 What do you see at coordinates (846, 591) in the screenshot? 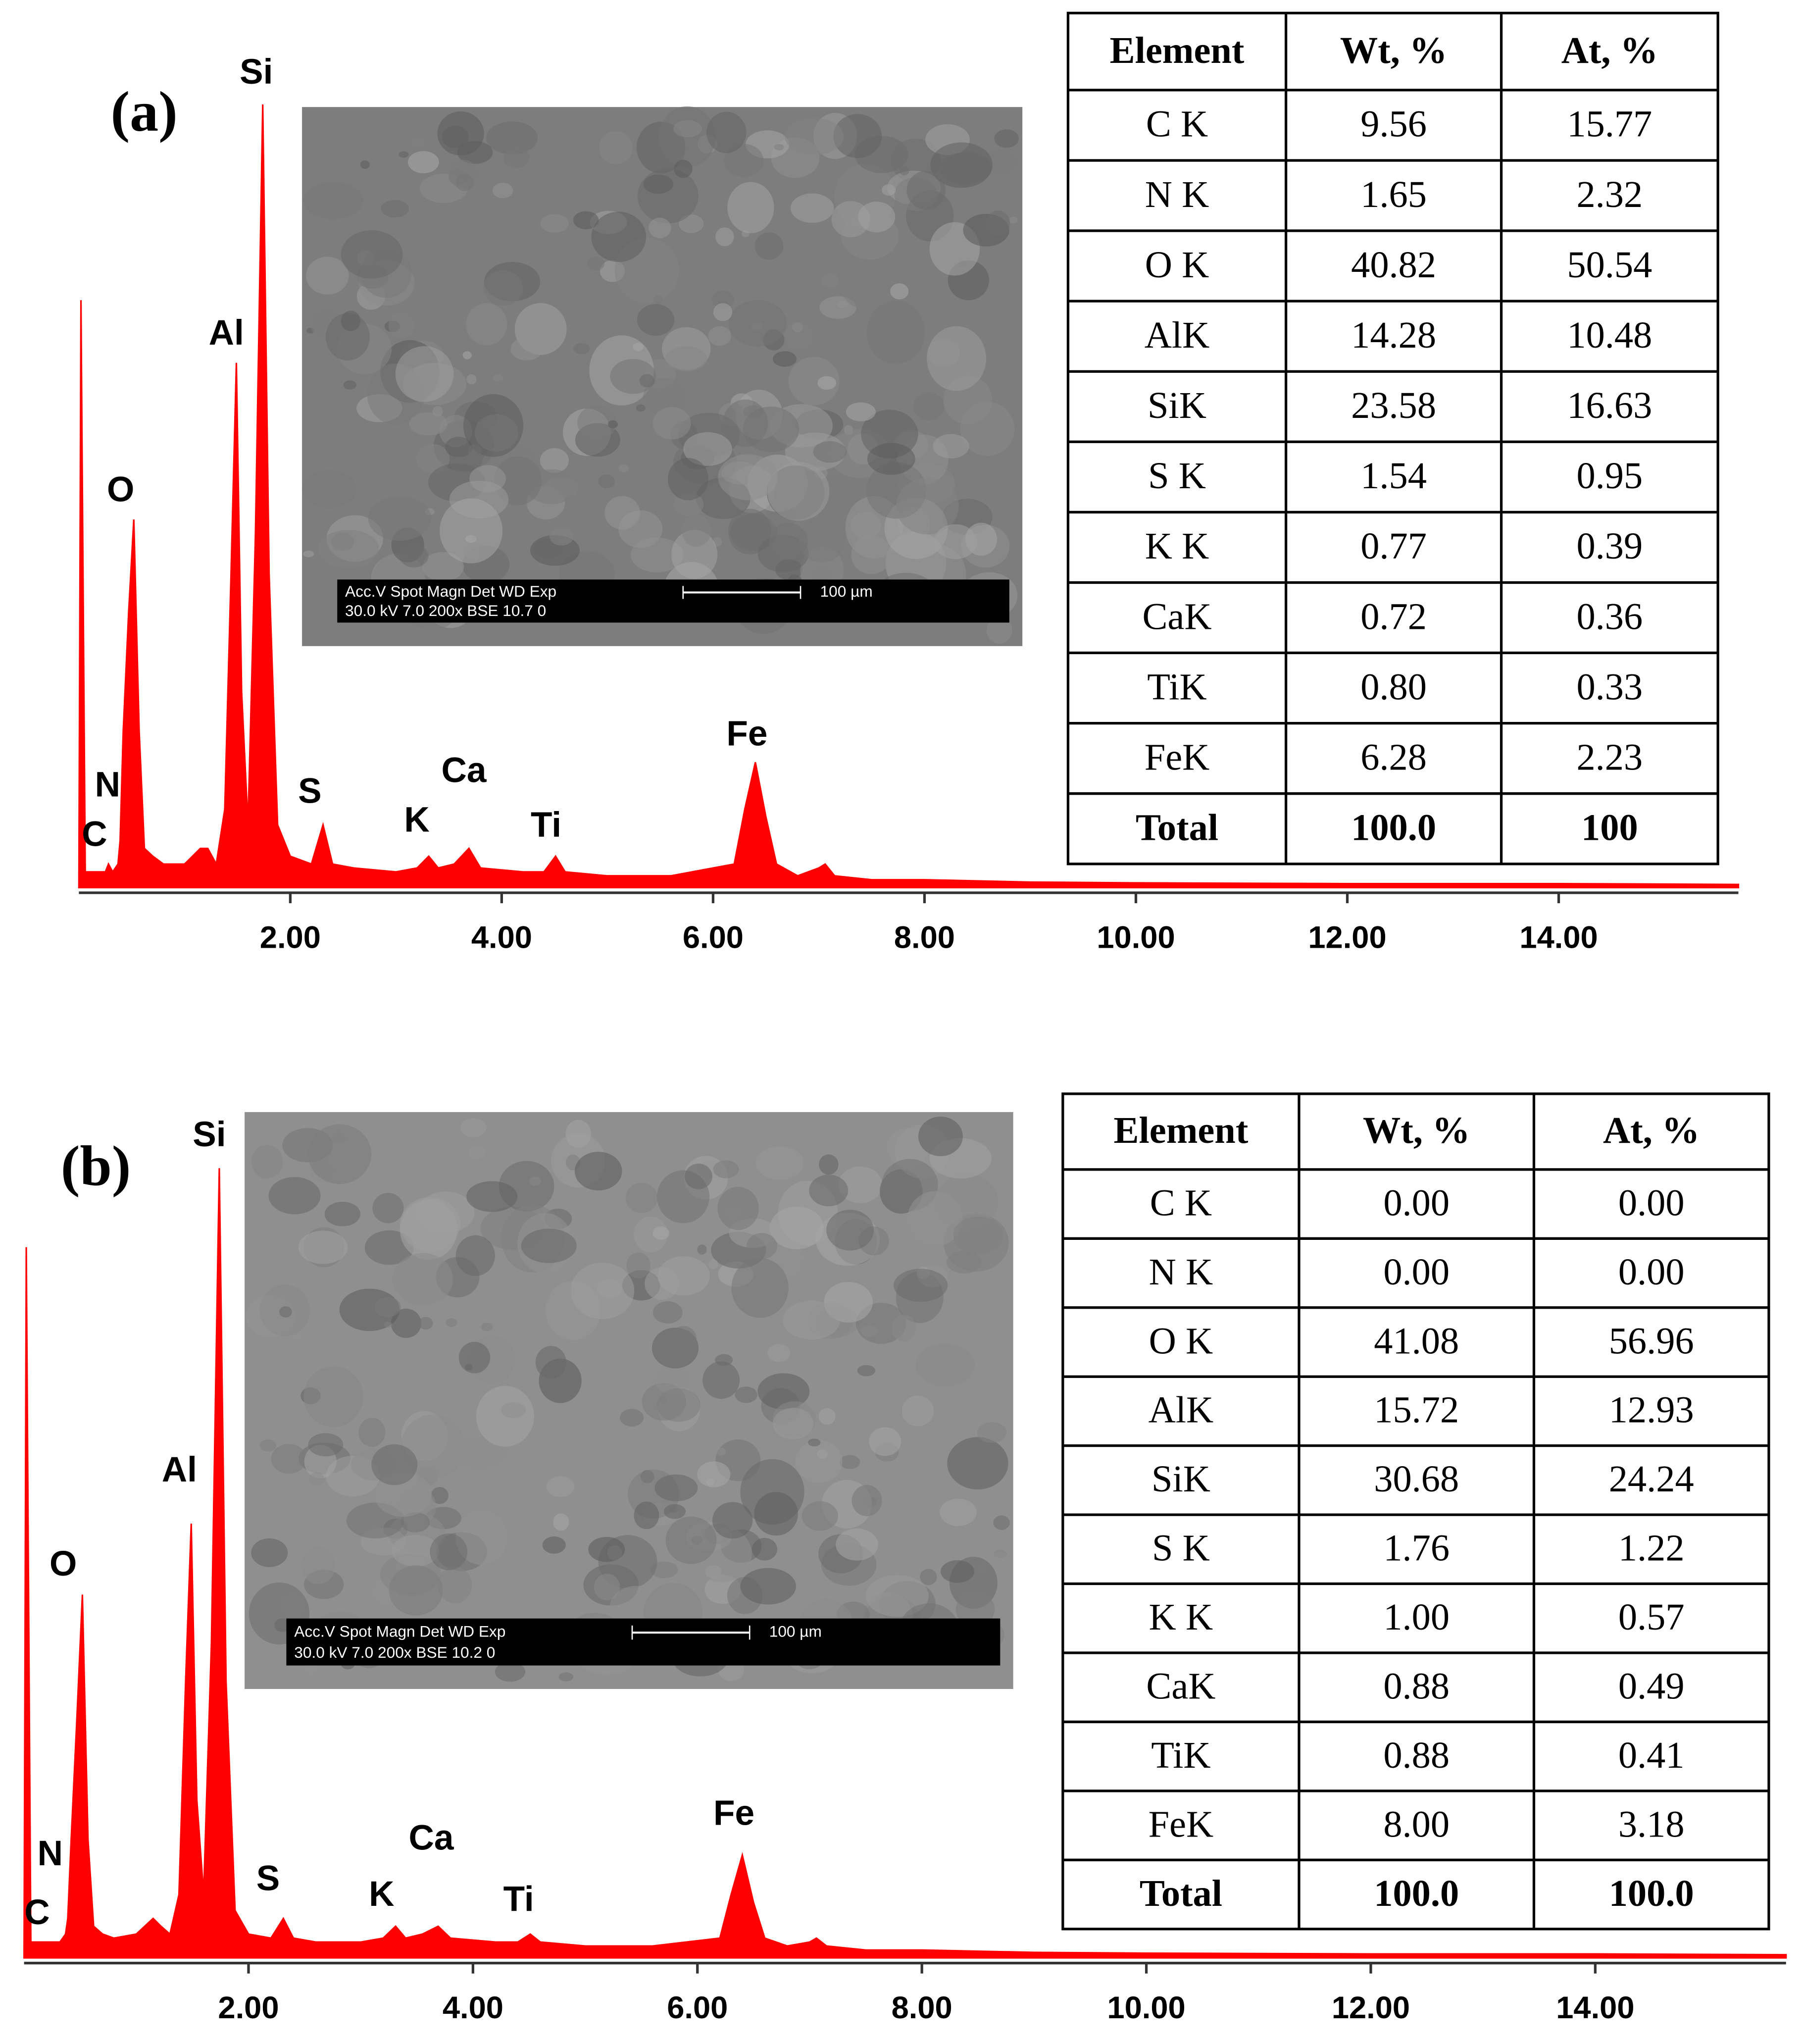
I see `sem-scale-label: 100 µm` at bounding box center [846, 591].